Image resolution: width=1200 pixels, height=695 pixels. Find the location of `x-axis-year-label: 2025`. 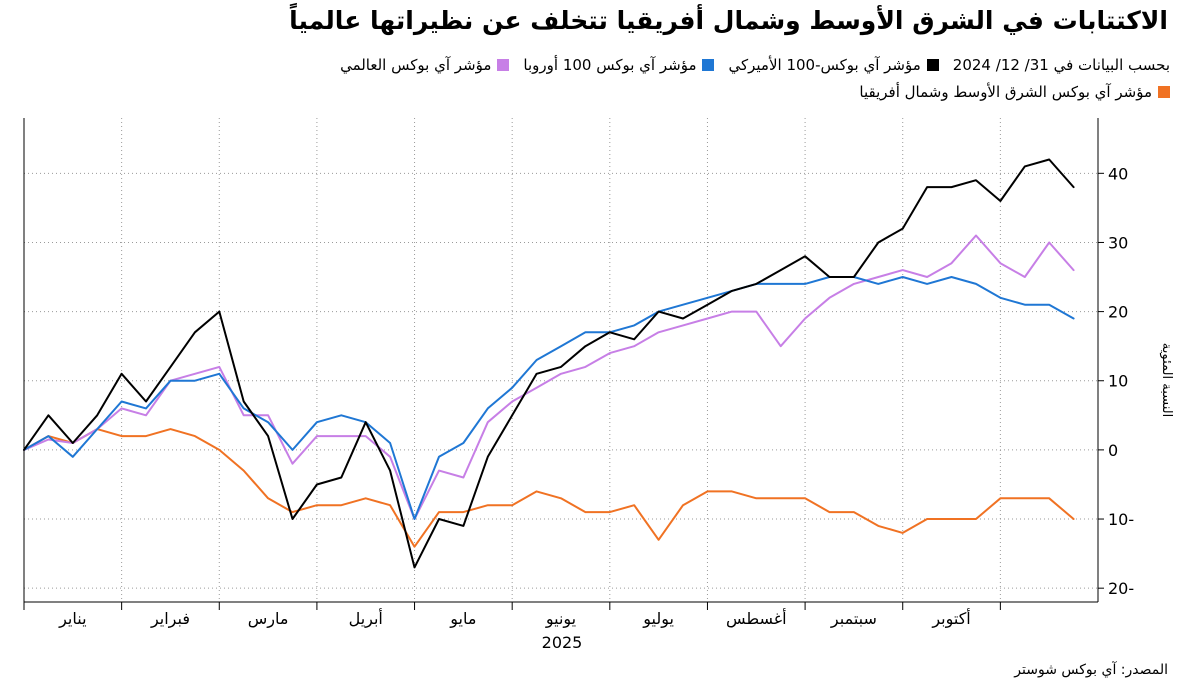

x-axis-year-label: 2025 is located at coordinates (562, 642).